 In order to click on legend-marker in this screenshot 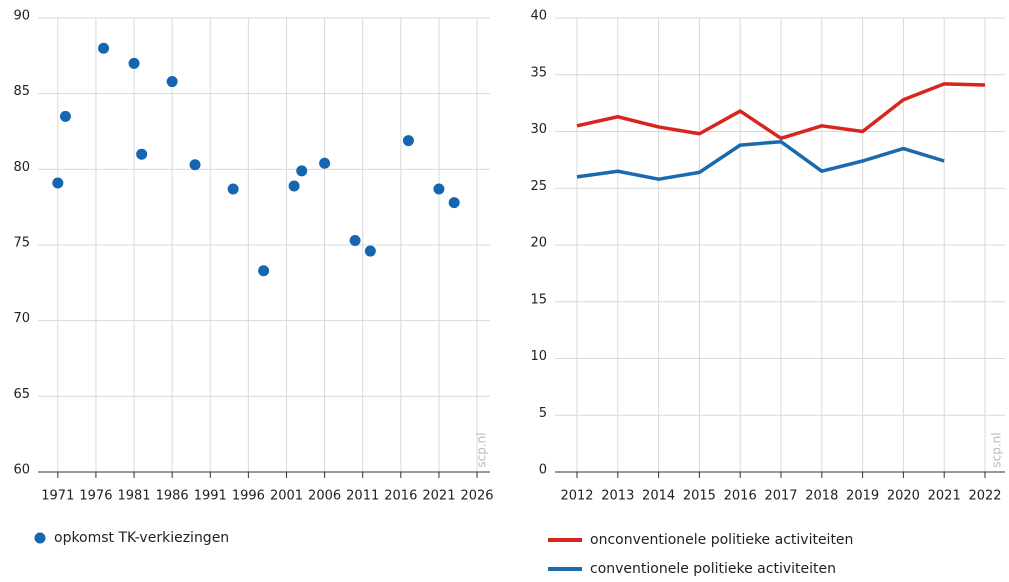, I will do `click(40, 538)`.